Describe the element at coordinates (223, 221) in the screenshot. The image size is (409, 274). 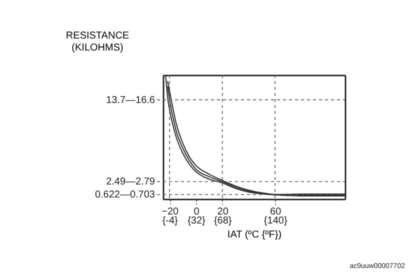
I see `x2-tick-label: {68}` at that location.